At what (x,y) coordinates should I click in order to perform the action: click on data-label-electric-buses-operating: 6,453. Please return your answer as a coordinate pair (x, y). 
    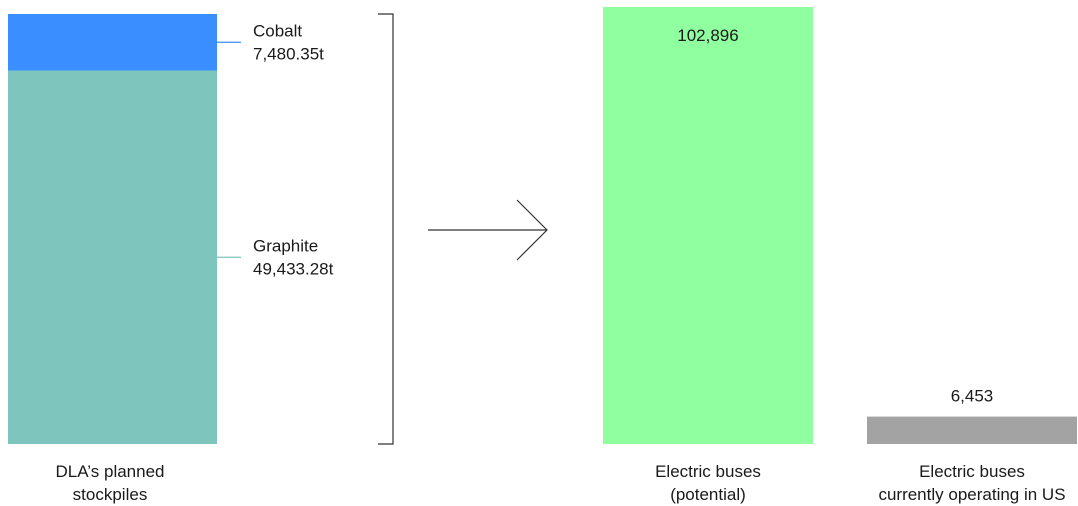
    Looking at the image, I should click on (972, 396).